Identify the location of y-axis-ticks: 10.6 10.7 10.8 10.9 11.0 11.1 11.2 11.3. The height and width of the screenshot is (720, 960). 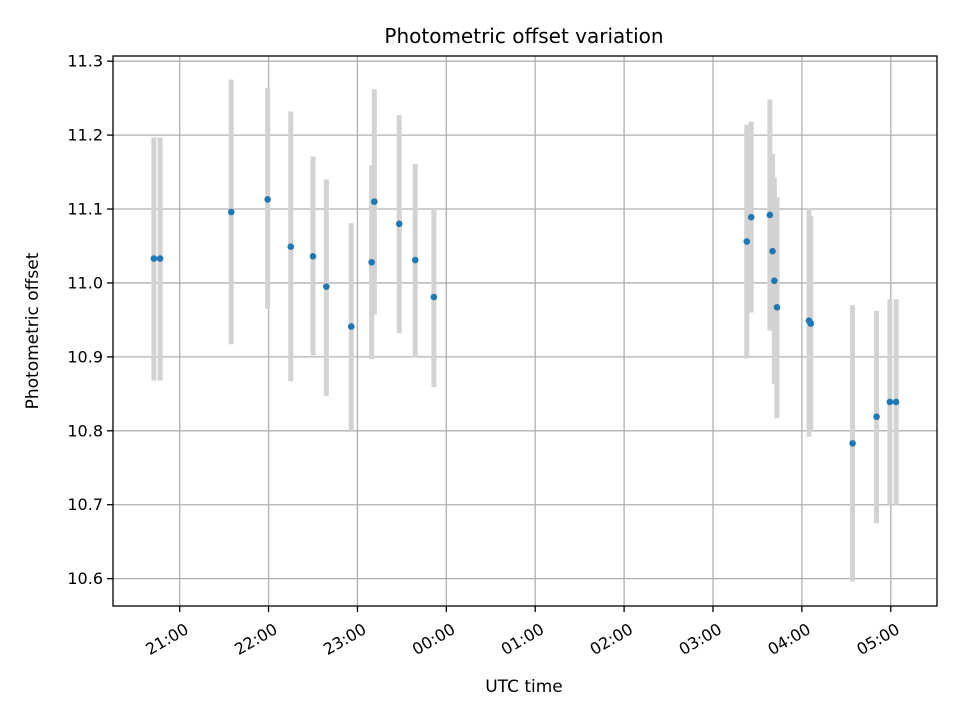
(90, 320).